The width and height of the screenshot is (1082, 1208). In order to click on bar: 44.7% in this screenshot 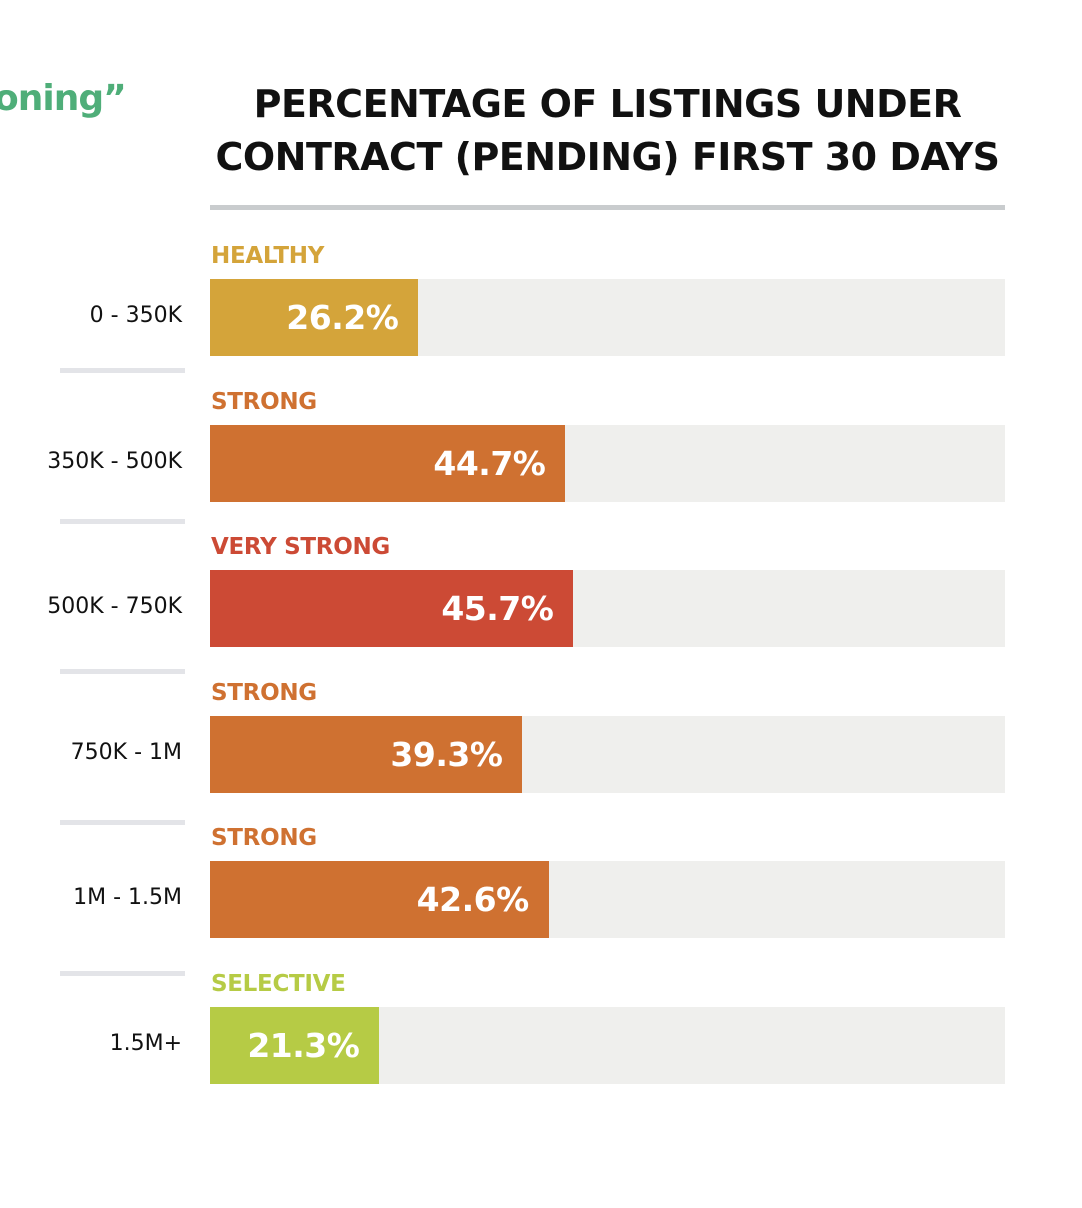, I will do `click(388, 463)`.